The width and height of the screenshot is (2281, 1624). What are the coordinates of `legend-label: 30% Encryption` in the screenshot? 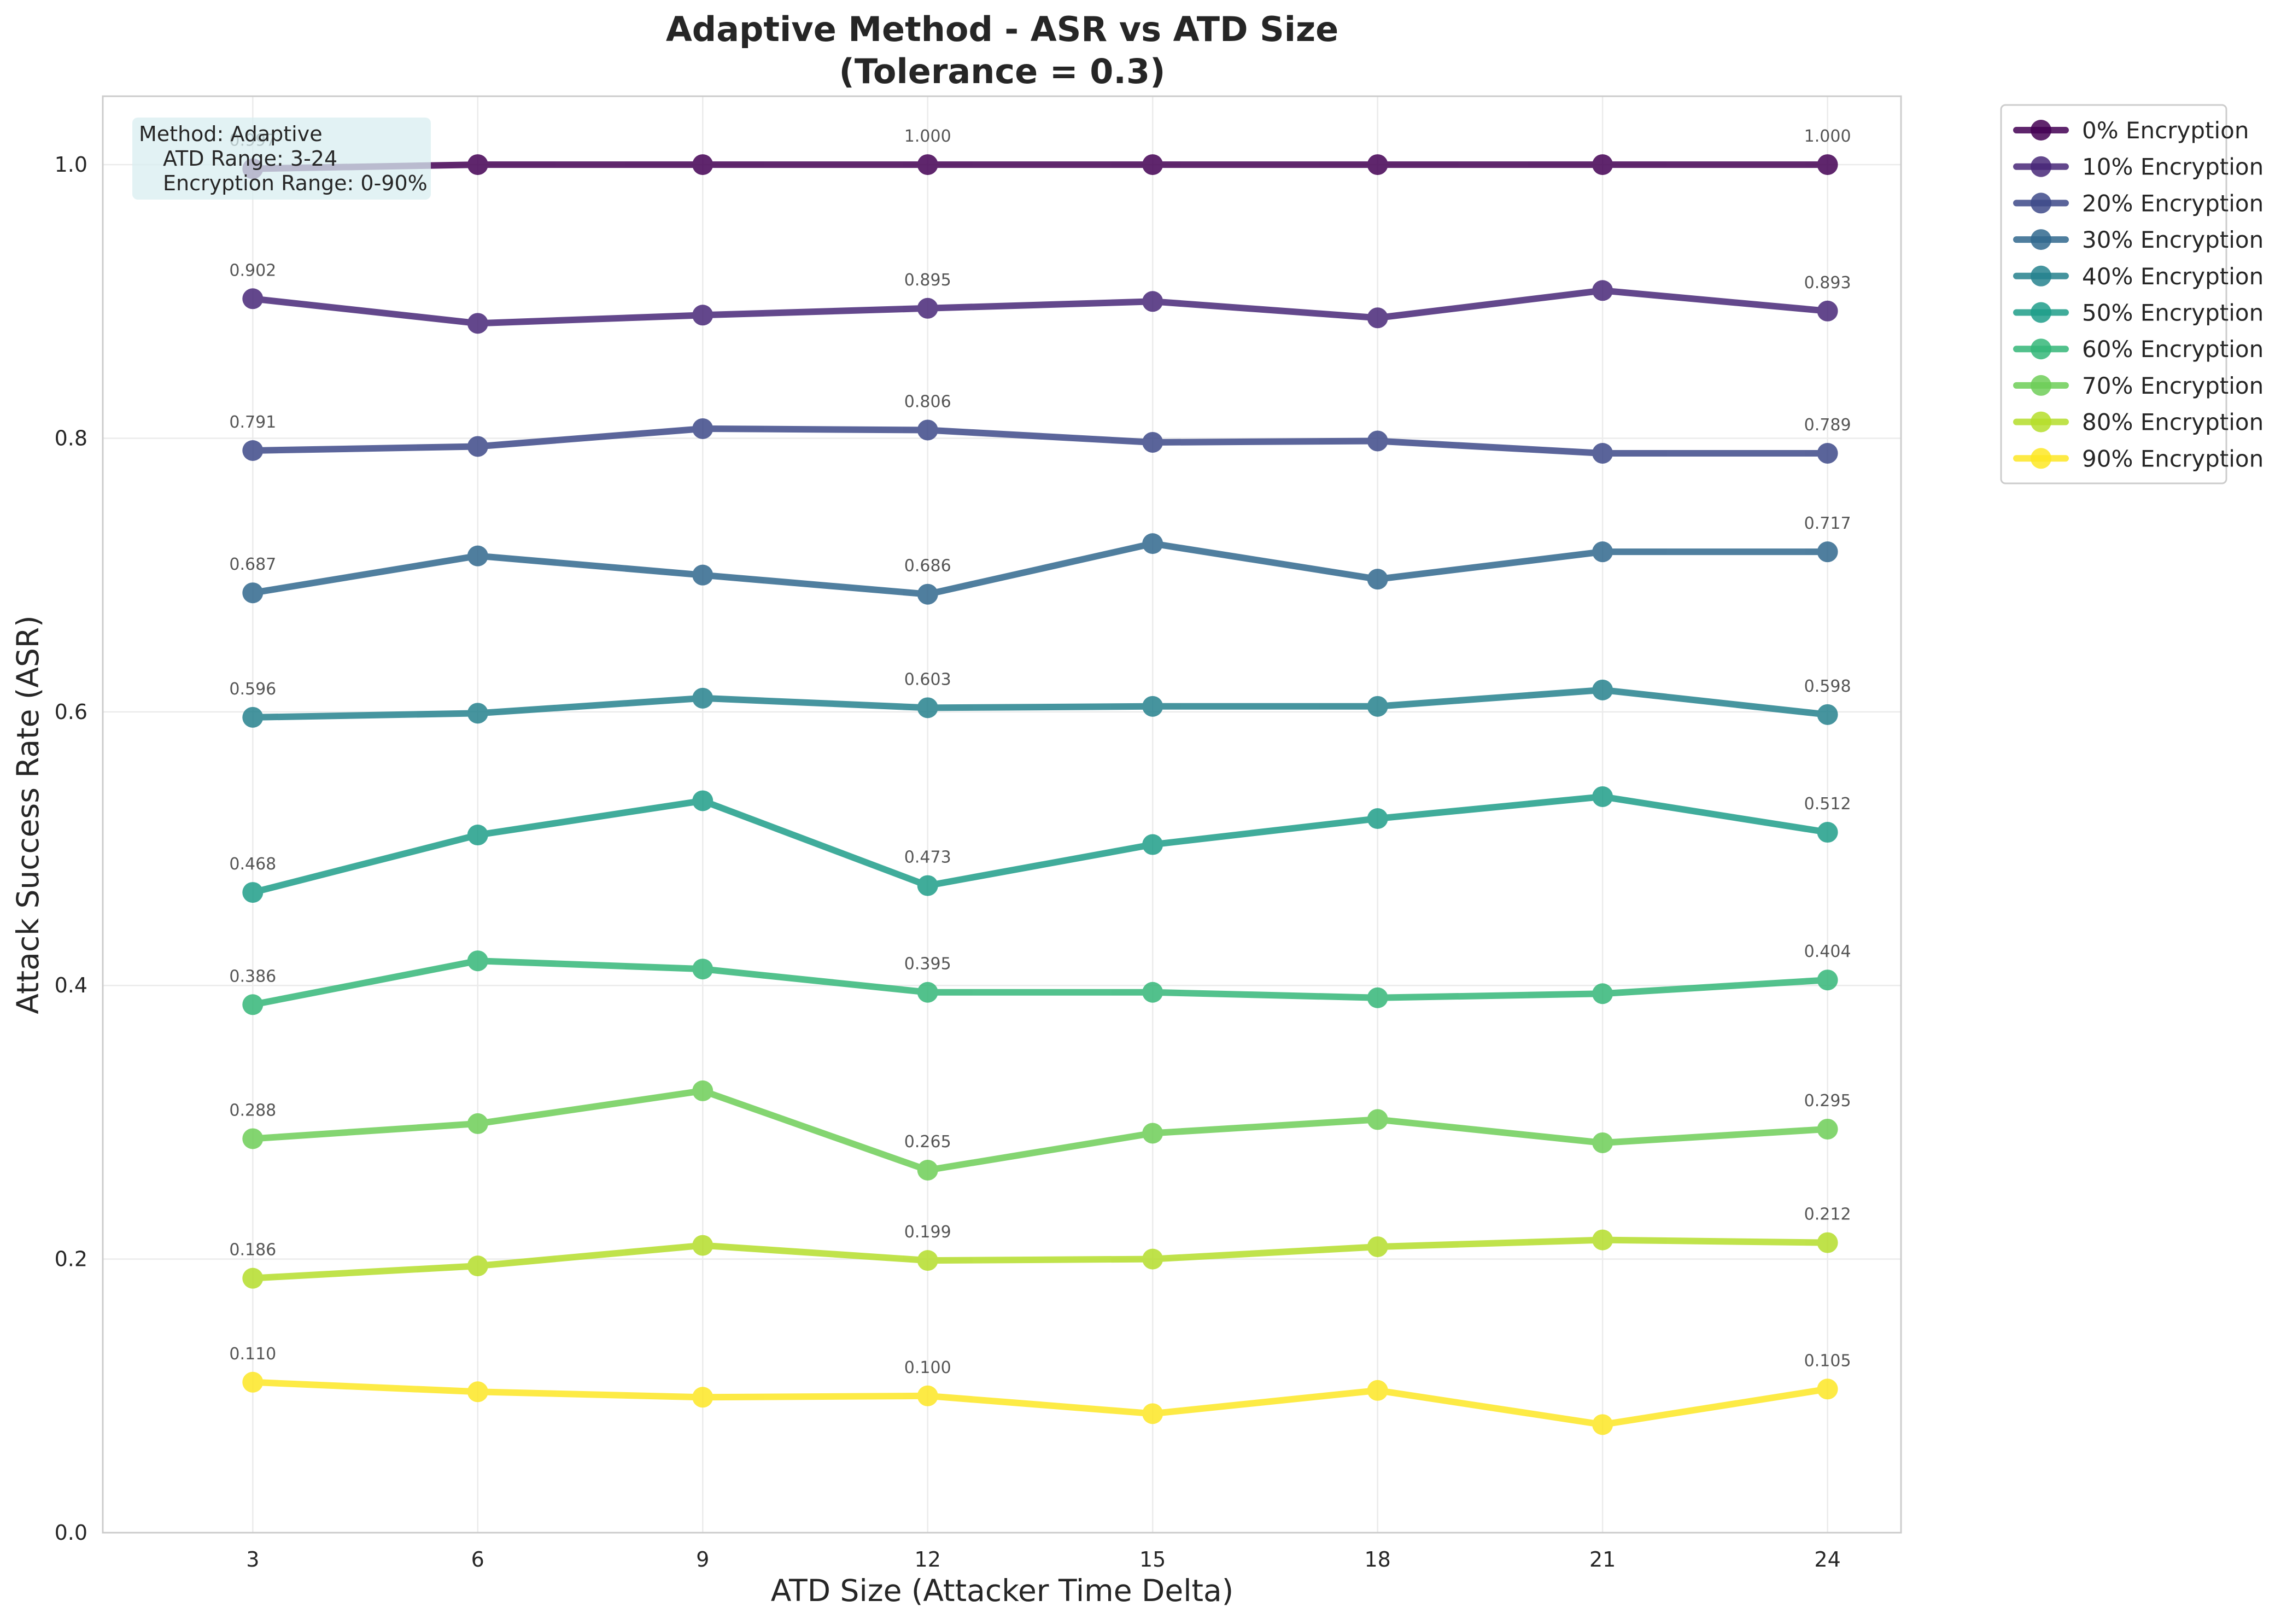 It's located at (2173, 240).